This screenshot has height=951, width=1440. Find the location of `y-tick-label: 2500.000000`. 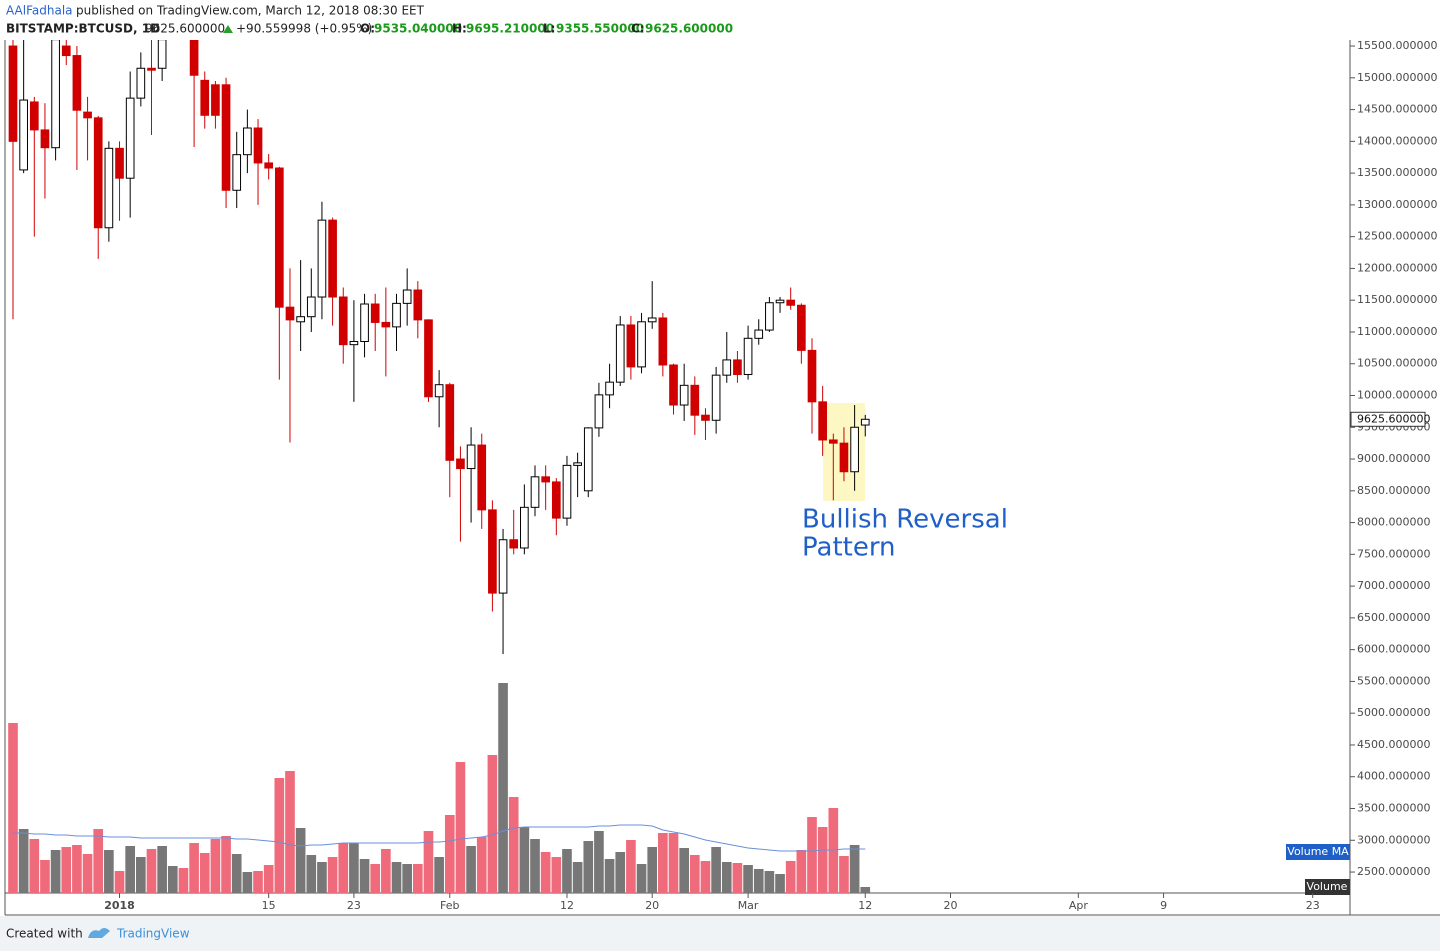

y-tick-label: 2500.000000 is located at coordinates (1393, 871).